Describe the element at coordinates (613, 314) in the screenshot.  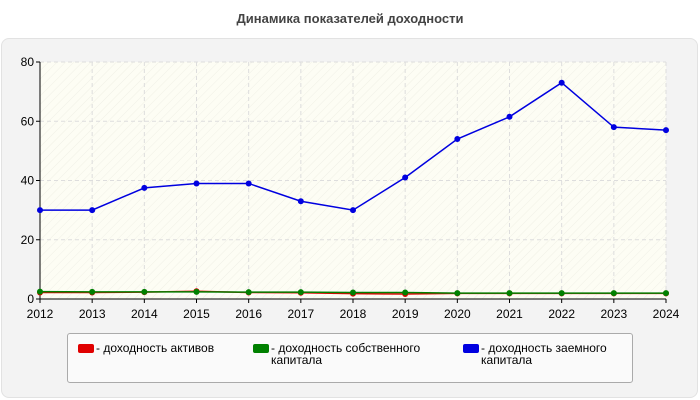
I see `x-tick-label: 2023` at that location.